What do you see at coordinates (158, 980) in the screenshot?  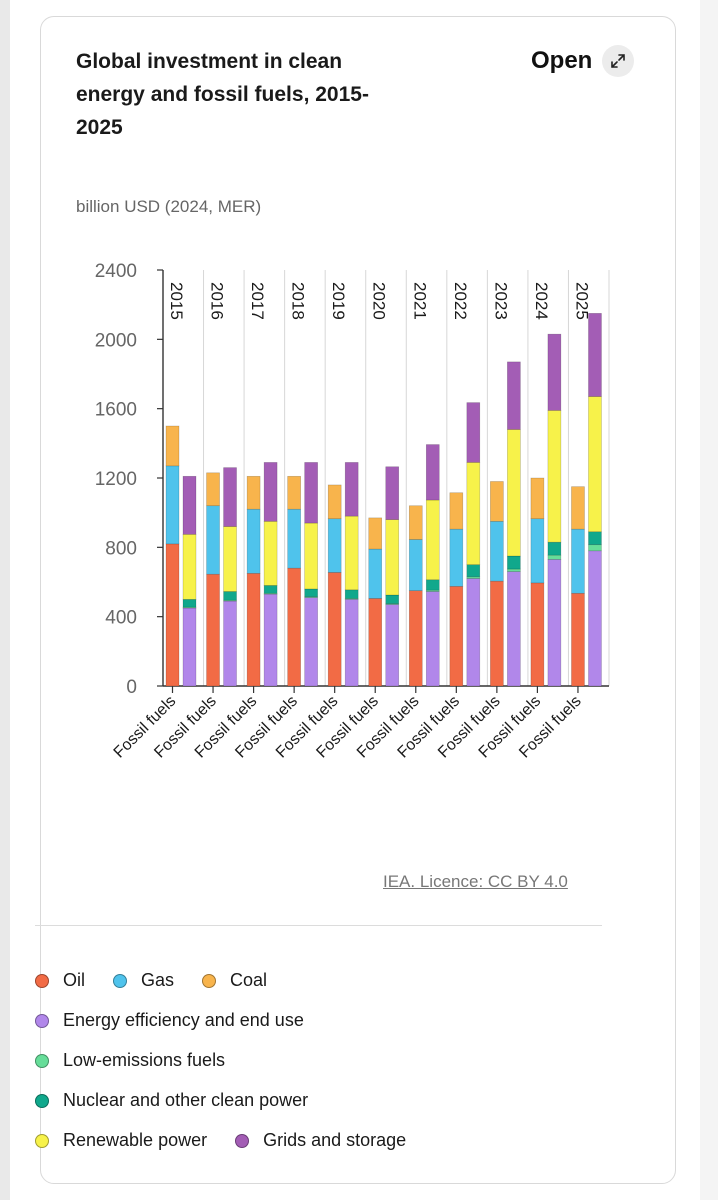 I see `legend-label-gas: Gas` at bounding box center [158, 980].